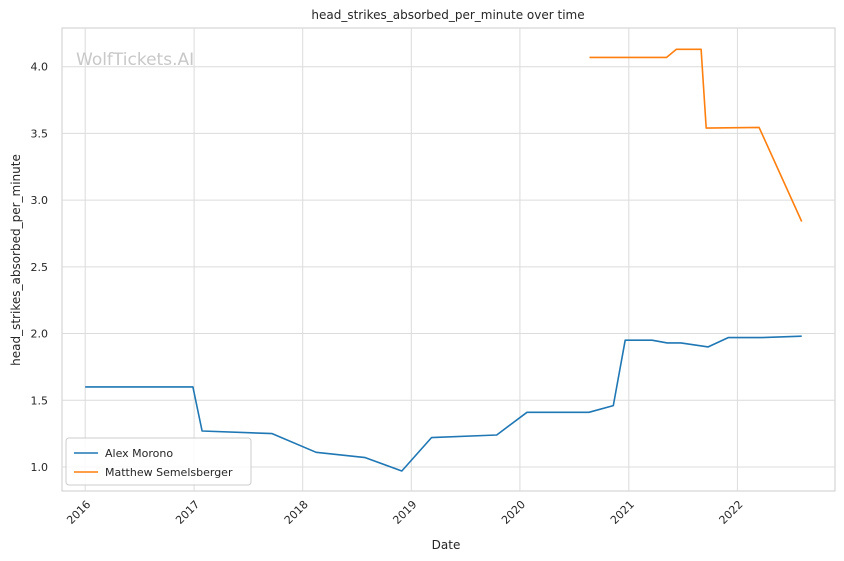 Image resolution: width=844 pixels, height=561 pixels. I want to click on x-tick-label: 2018, so click(296, 512).